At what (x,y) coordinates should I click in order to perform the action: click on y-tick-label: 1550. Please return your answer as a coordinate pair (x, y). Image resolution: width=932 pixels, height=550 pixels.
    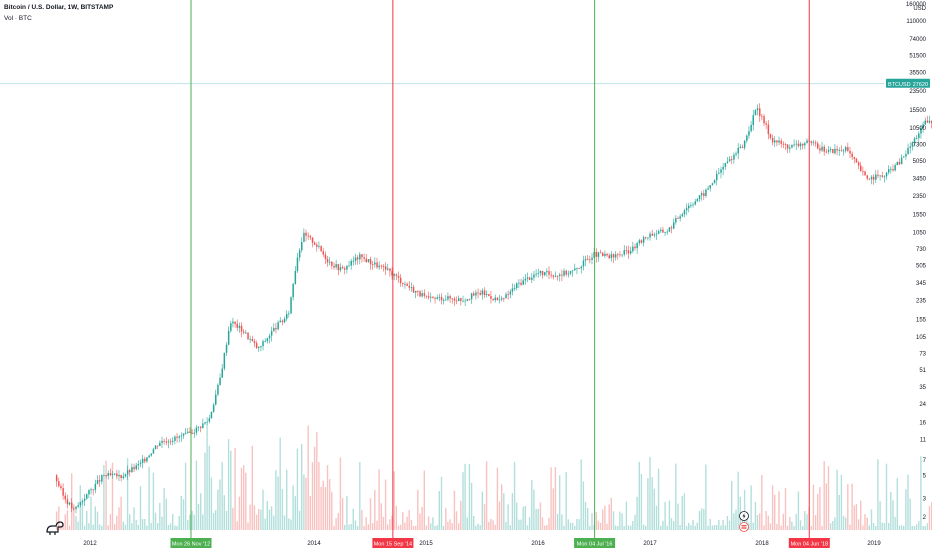
    Looking at the image, I should click on (920, 216).